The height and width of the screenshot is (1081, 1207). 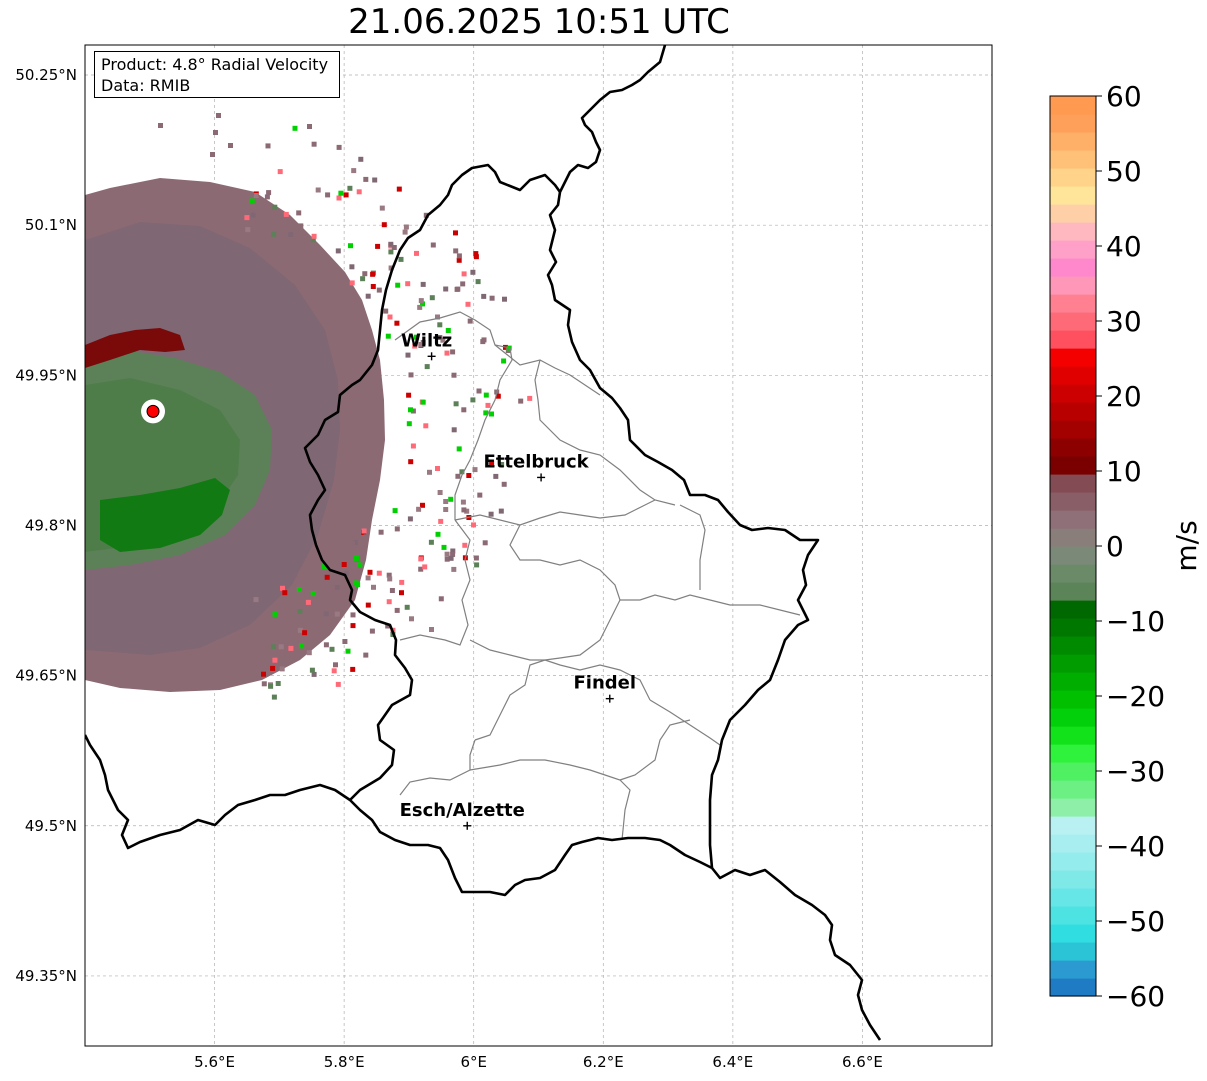 I want to click on colorbar-tick-label: 0, so click(x=1115, y=546).